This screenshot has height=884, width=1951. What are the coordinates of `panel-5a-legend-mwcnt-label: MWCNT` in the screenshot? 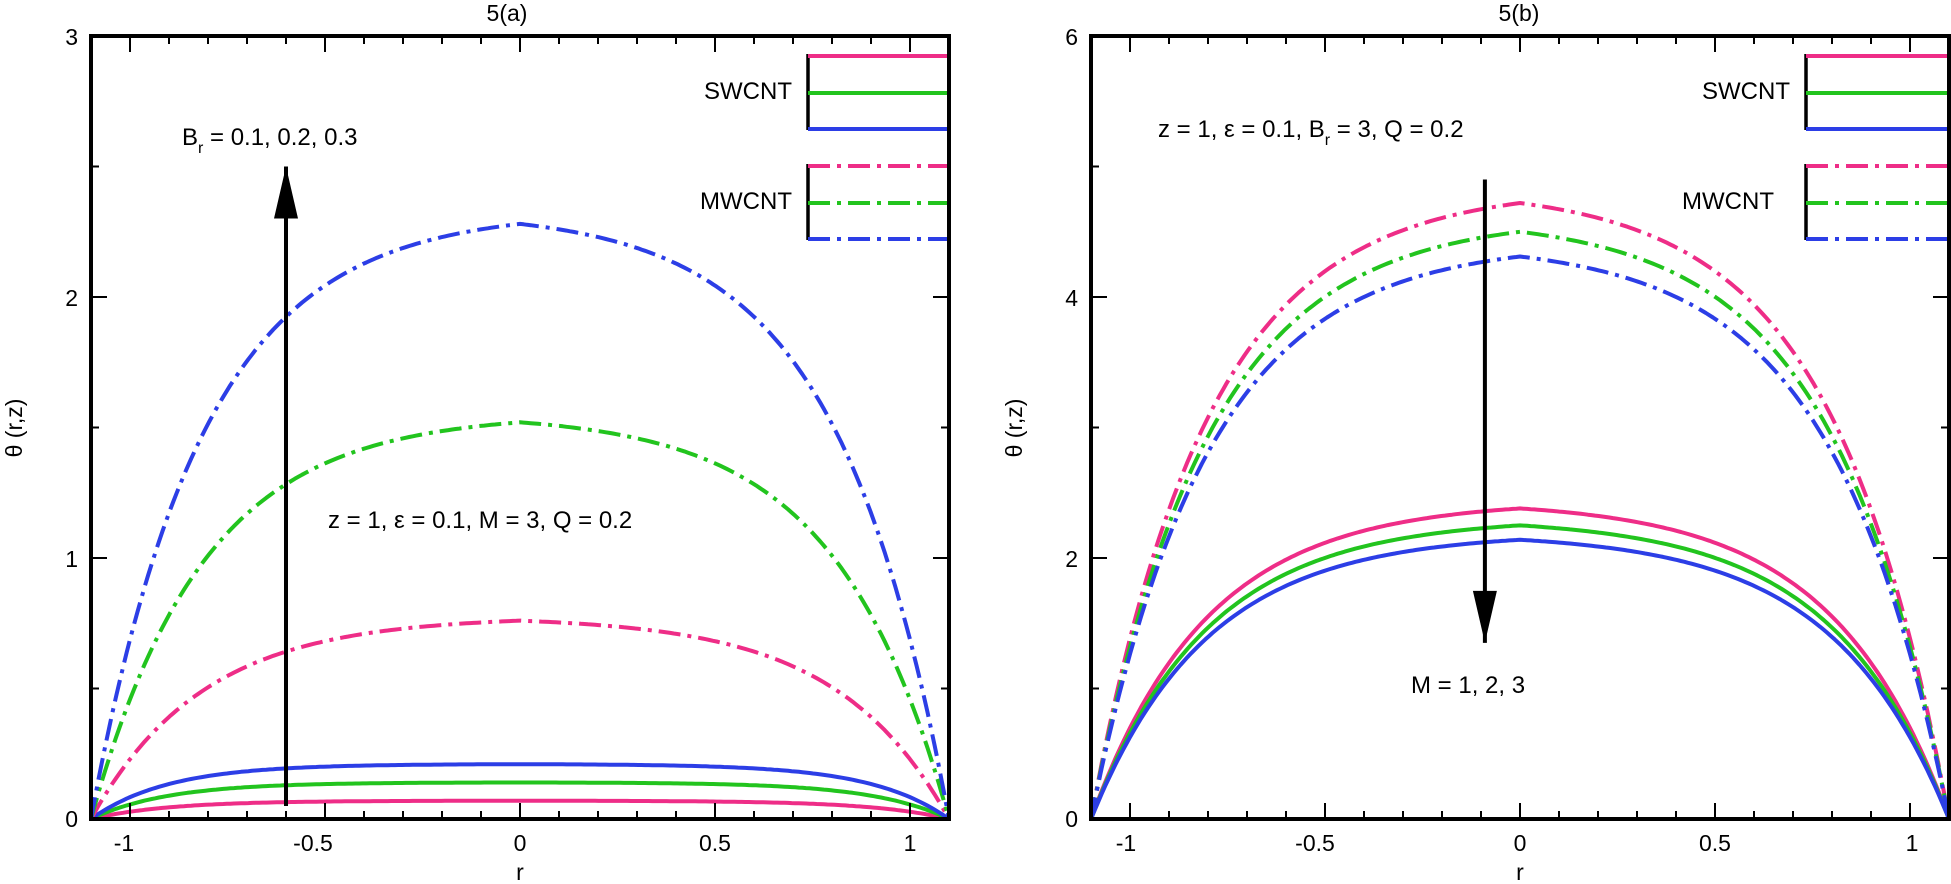 It's located at (746, 201).